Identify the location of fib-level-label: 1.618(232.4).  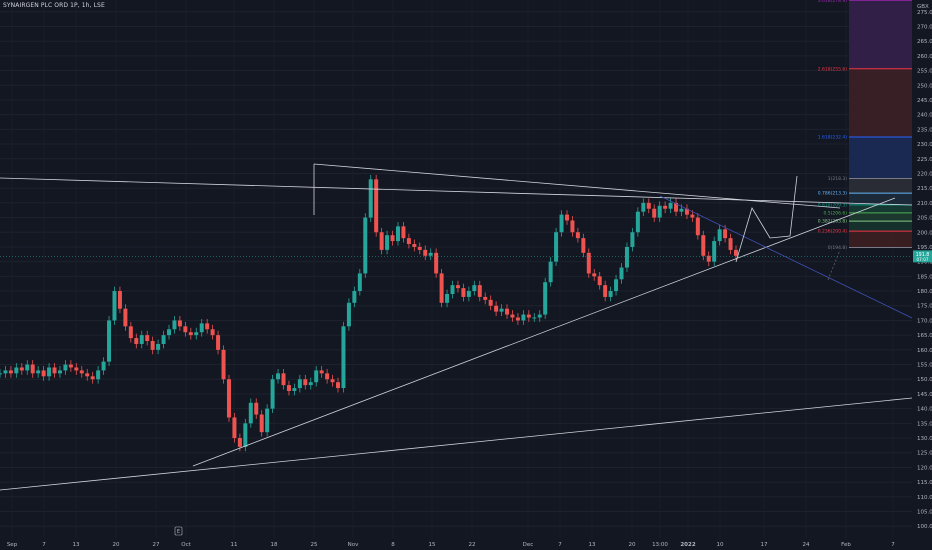
(833, 137).